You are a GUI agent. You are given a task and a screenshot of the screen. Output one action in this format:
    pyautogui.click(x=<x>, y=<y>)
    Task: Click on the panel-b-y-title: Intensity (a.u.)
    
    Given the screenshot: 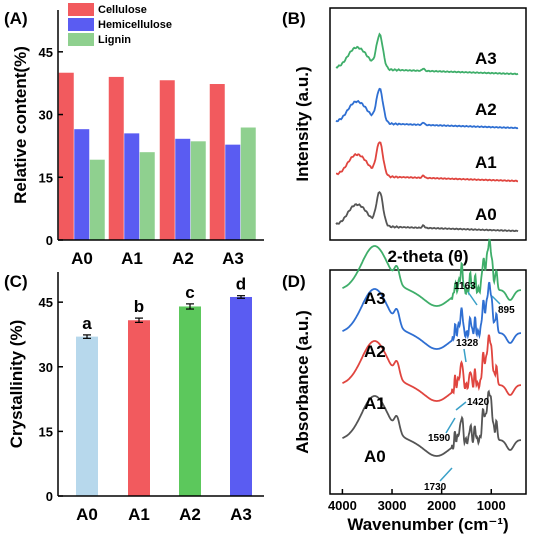 What is the action you would take?
    pyautogui.click(x=302, y=123)
    